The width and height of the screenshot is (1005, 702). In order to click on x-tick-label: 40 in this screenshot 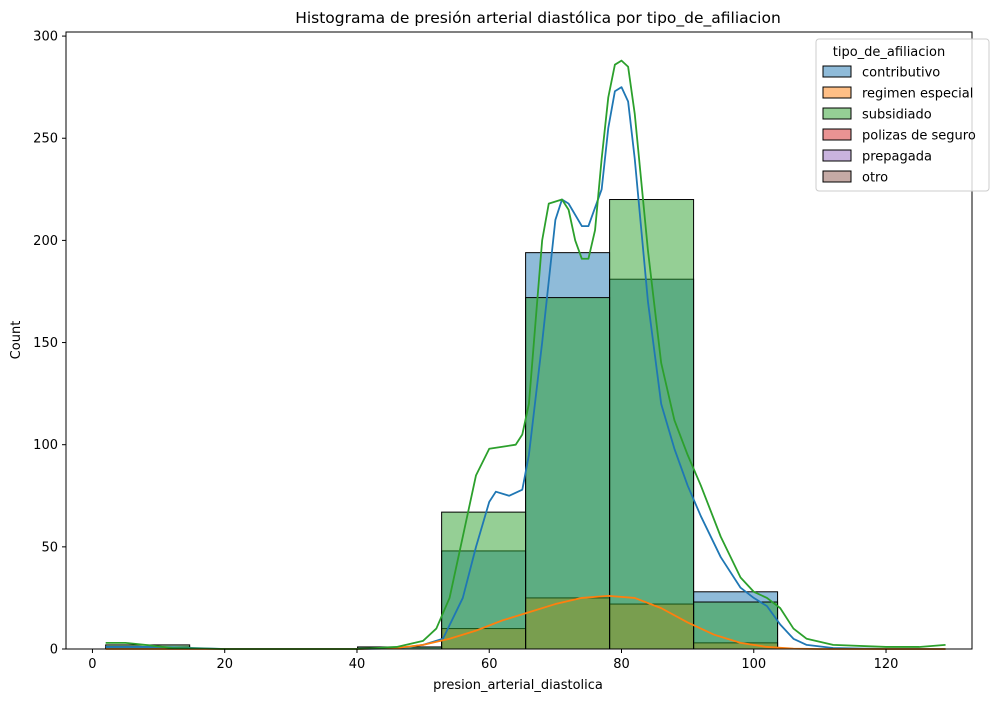, I will do `click(357, 664)`.